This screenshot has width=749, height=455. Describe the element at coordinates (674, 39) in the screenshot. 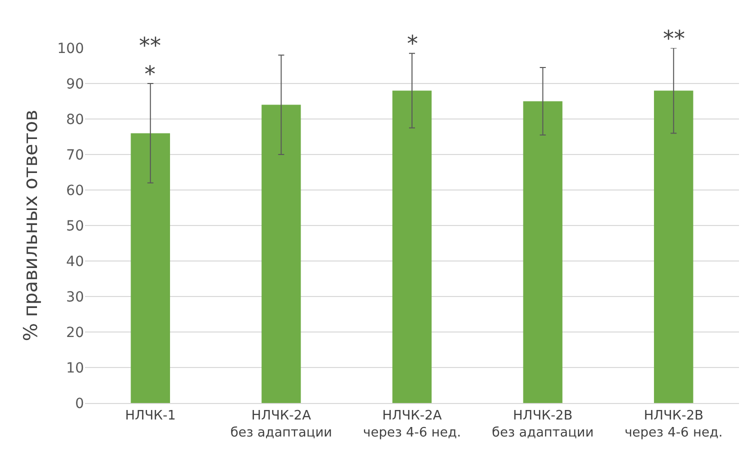

I see `annotation: **` at that location.